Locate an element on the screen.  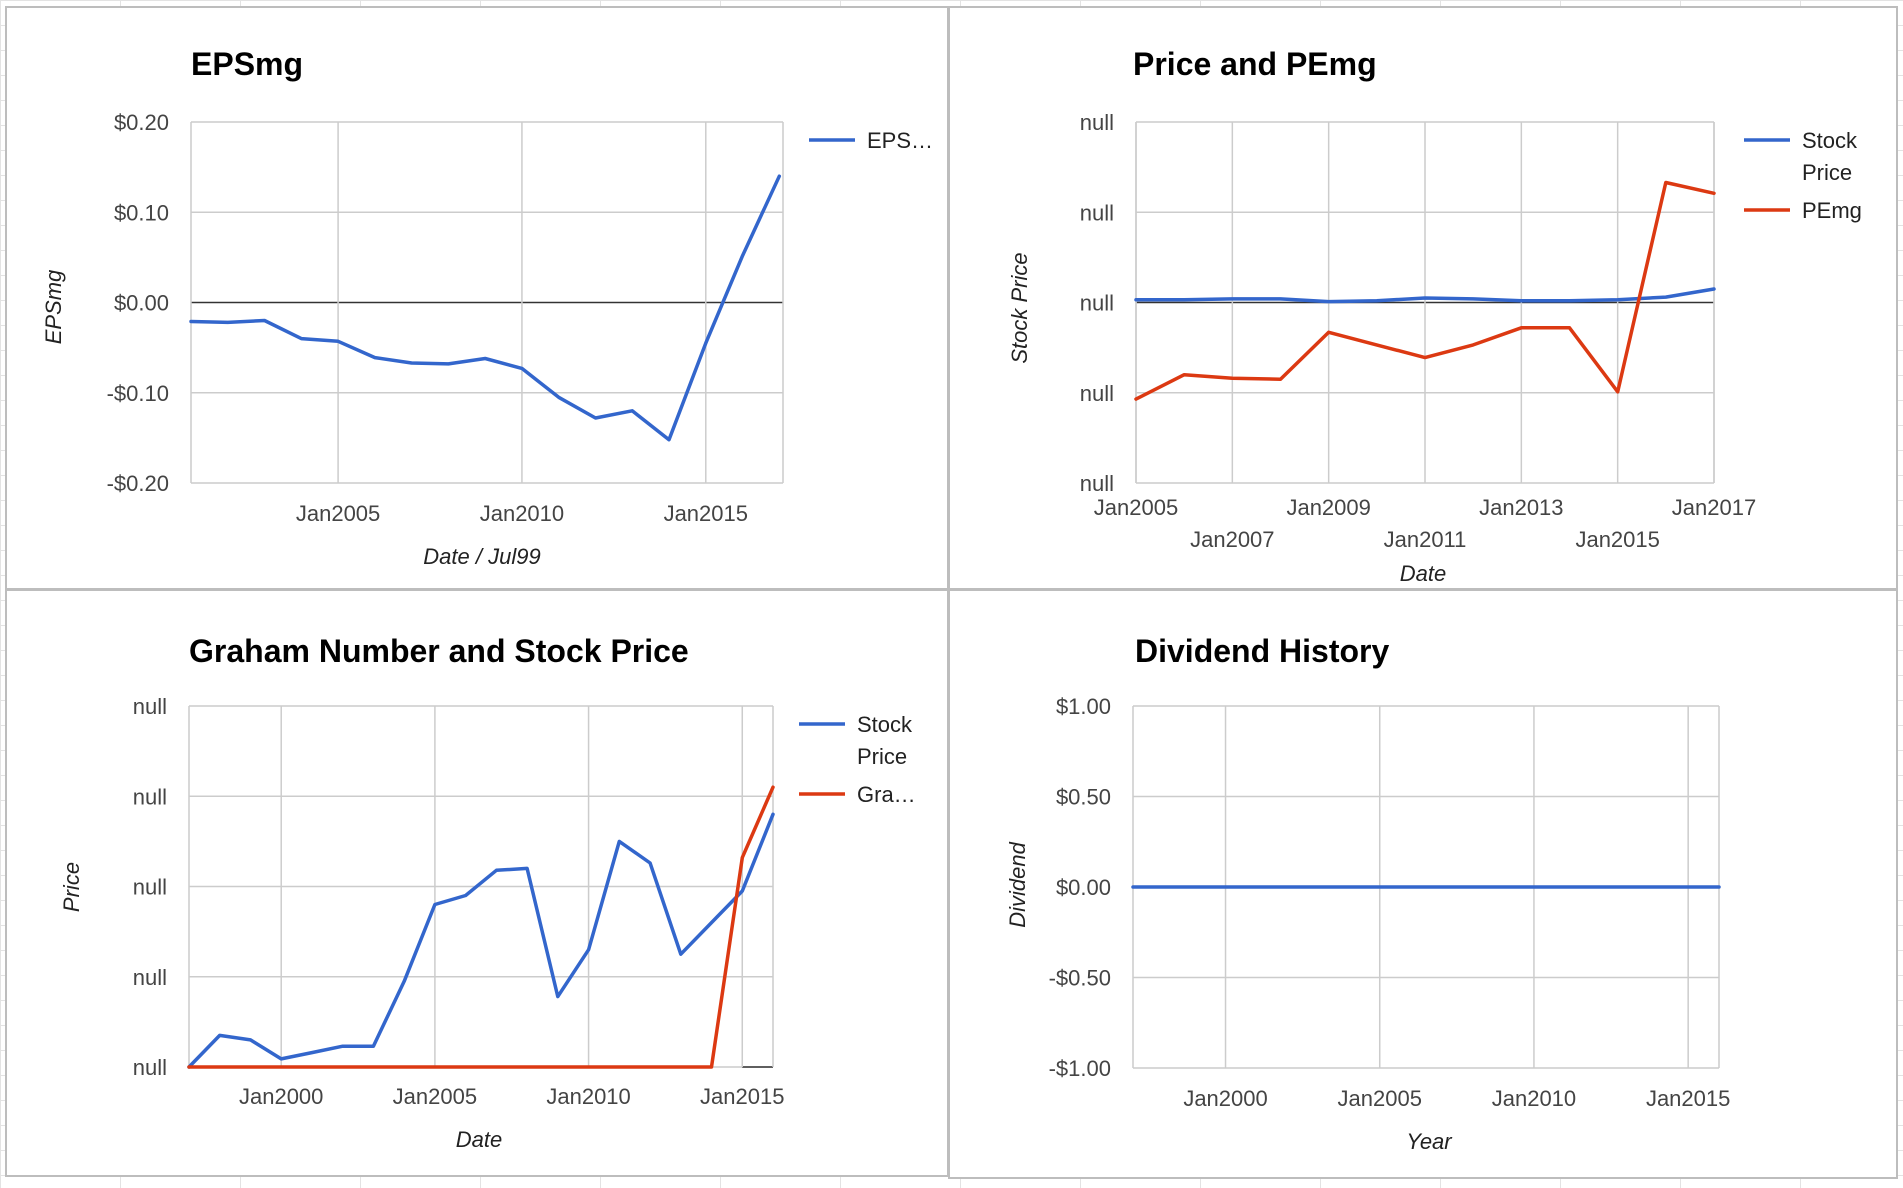
x-tick-label: Jan2009 is located at coordinates (1328, 507).